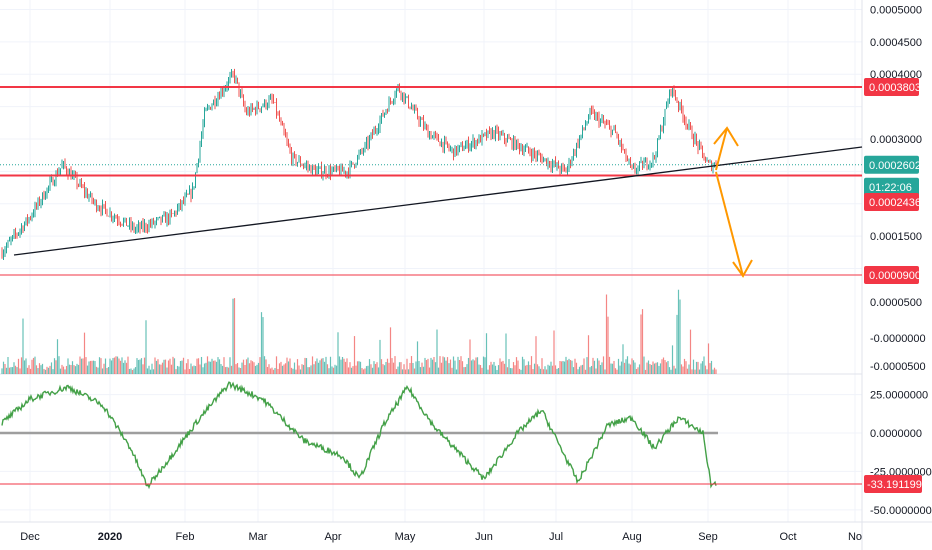  I want to click on time-tick-label: Apr, so click(332, 537).